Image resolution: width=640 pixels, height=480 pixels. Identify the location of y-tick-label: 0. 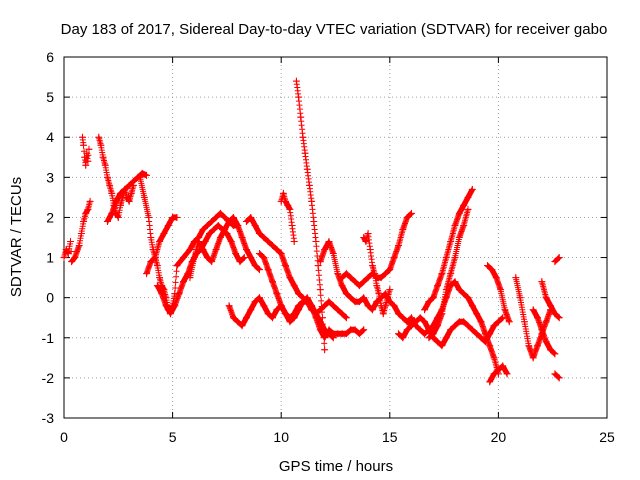
(50, 298).